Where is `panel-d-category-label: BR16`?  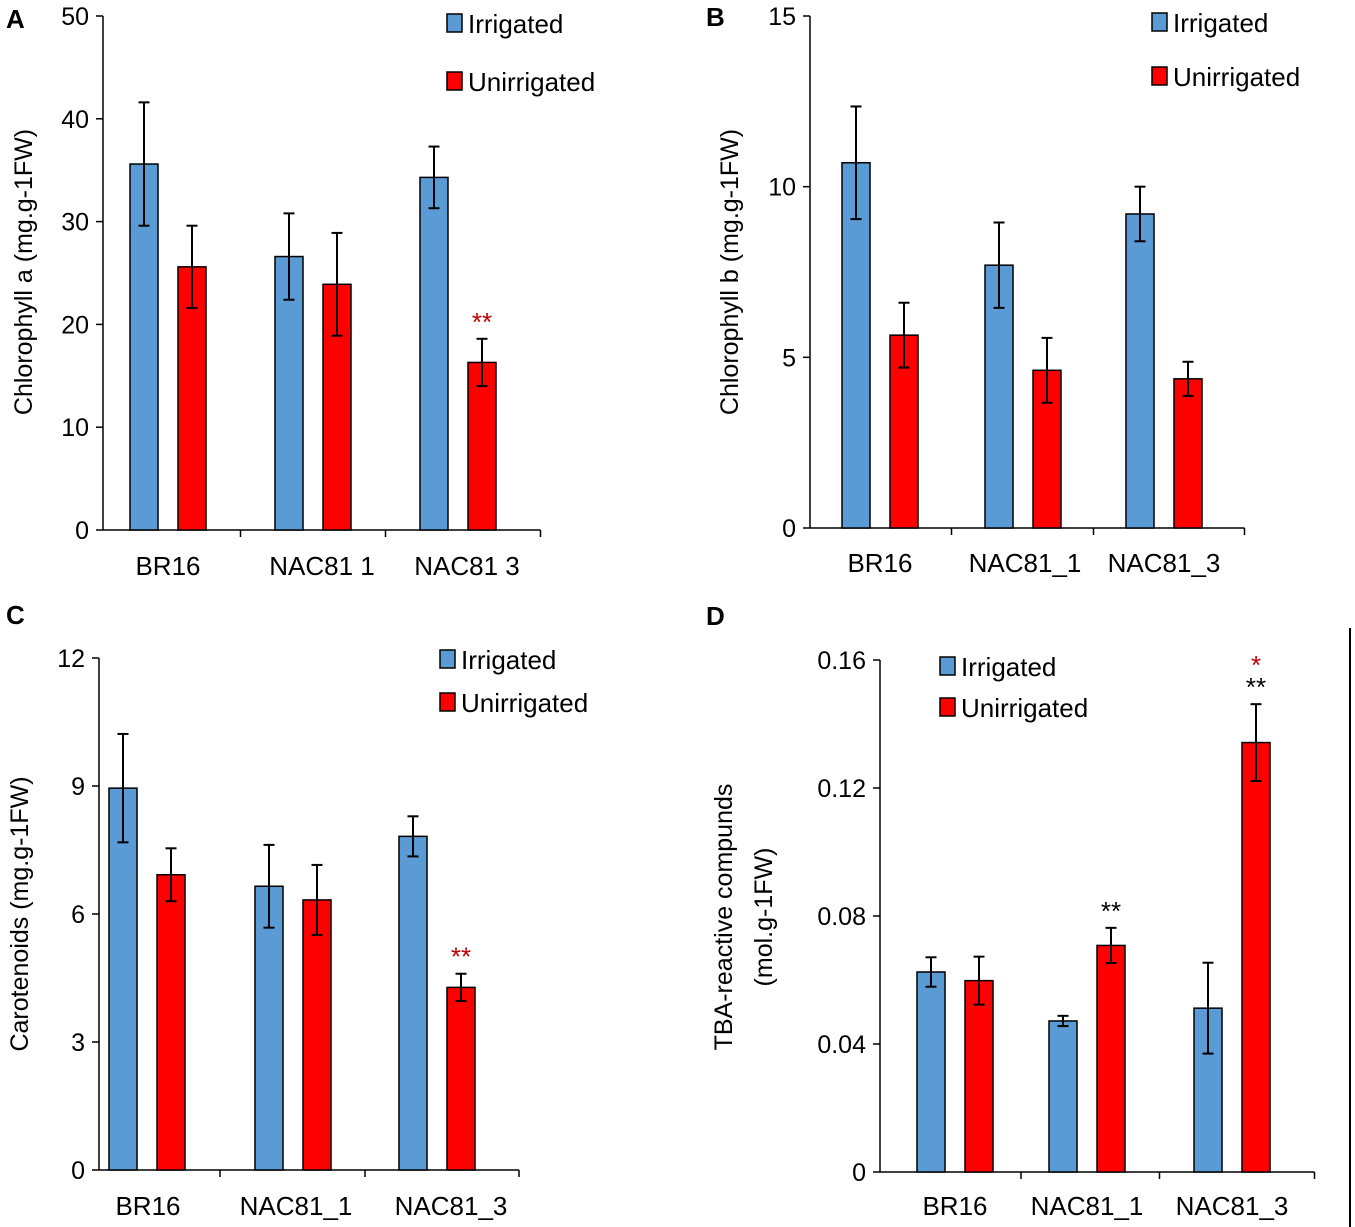 panel-d-category-label: BR16 is located at coordinates (954, 1206).